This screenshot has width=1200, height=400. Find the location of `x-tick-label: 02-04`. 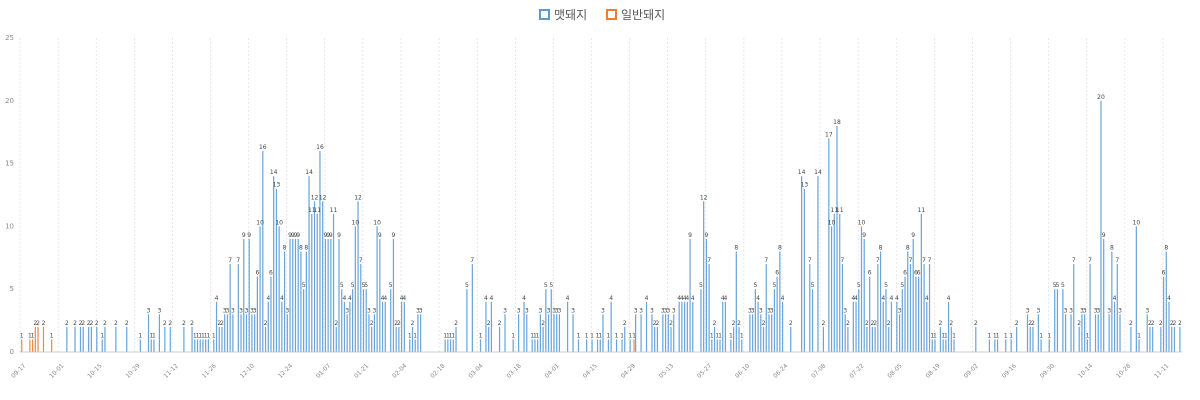

x-tick-label: 02-04 is located at coordinates (399, 370).